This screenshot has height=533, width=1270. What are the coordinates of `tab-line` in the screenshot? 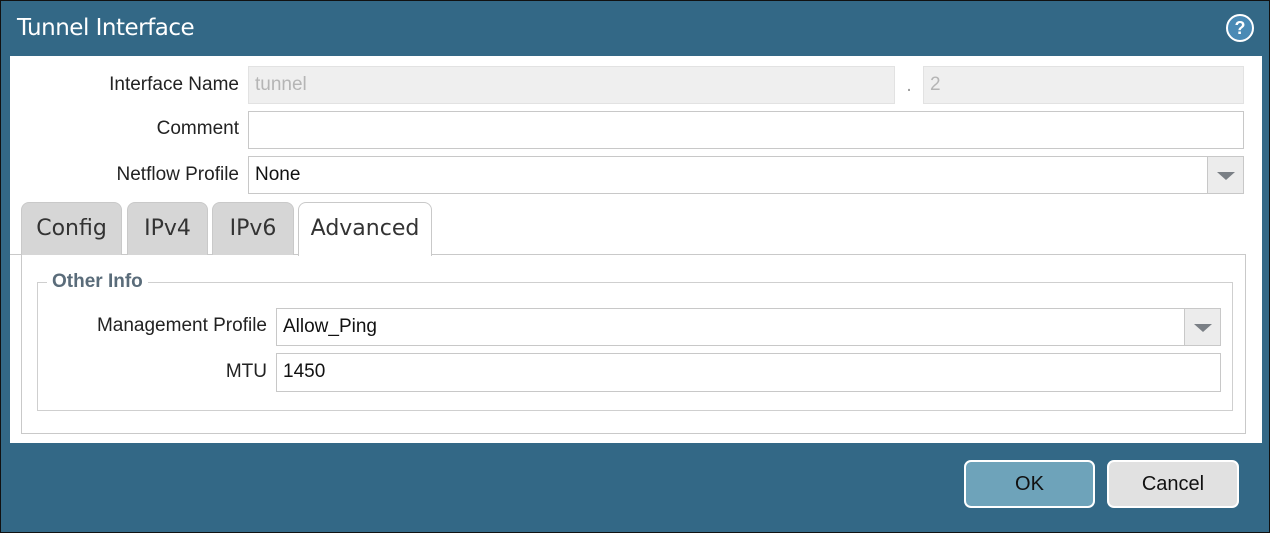 It's located at (628, 254).